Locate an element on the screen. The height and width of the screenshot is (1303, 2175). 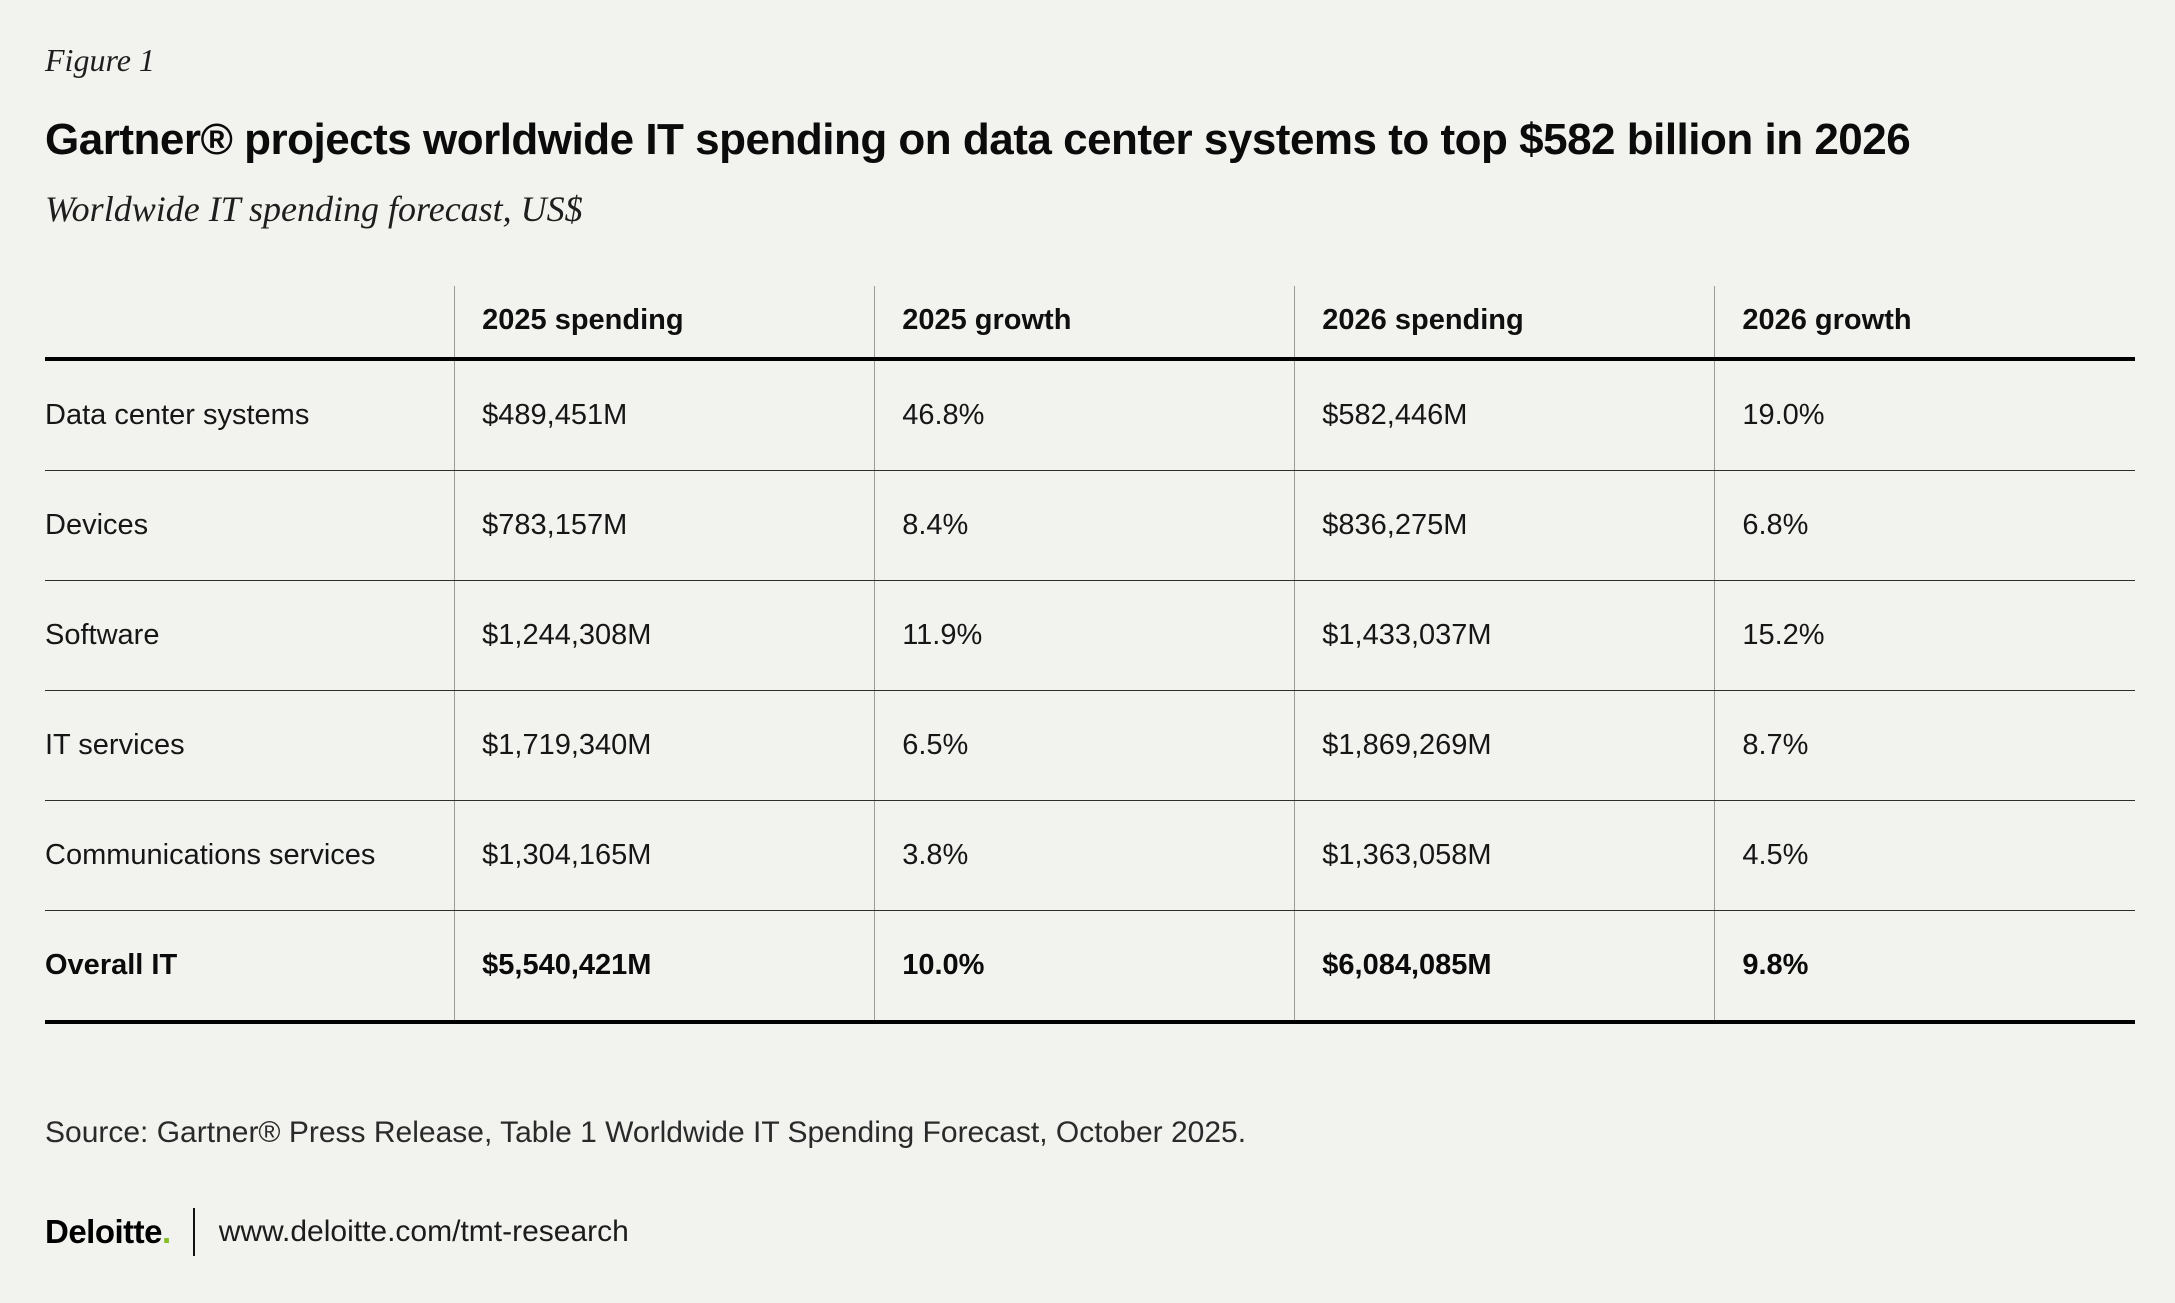
brand-name: Deloitte is located at coordinates (104, 1231).